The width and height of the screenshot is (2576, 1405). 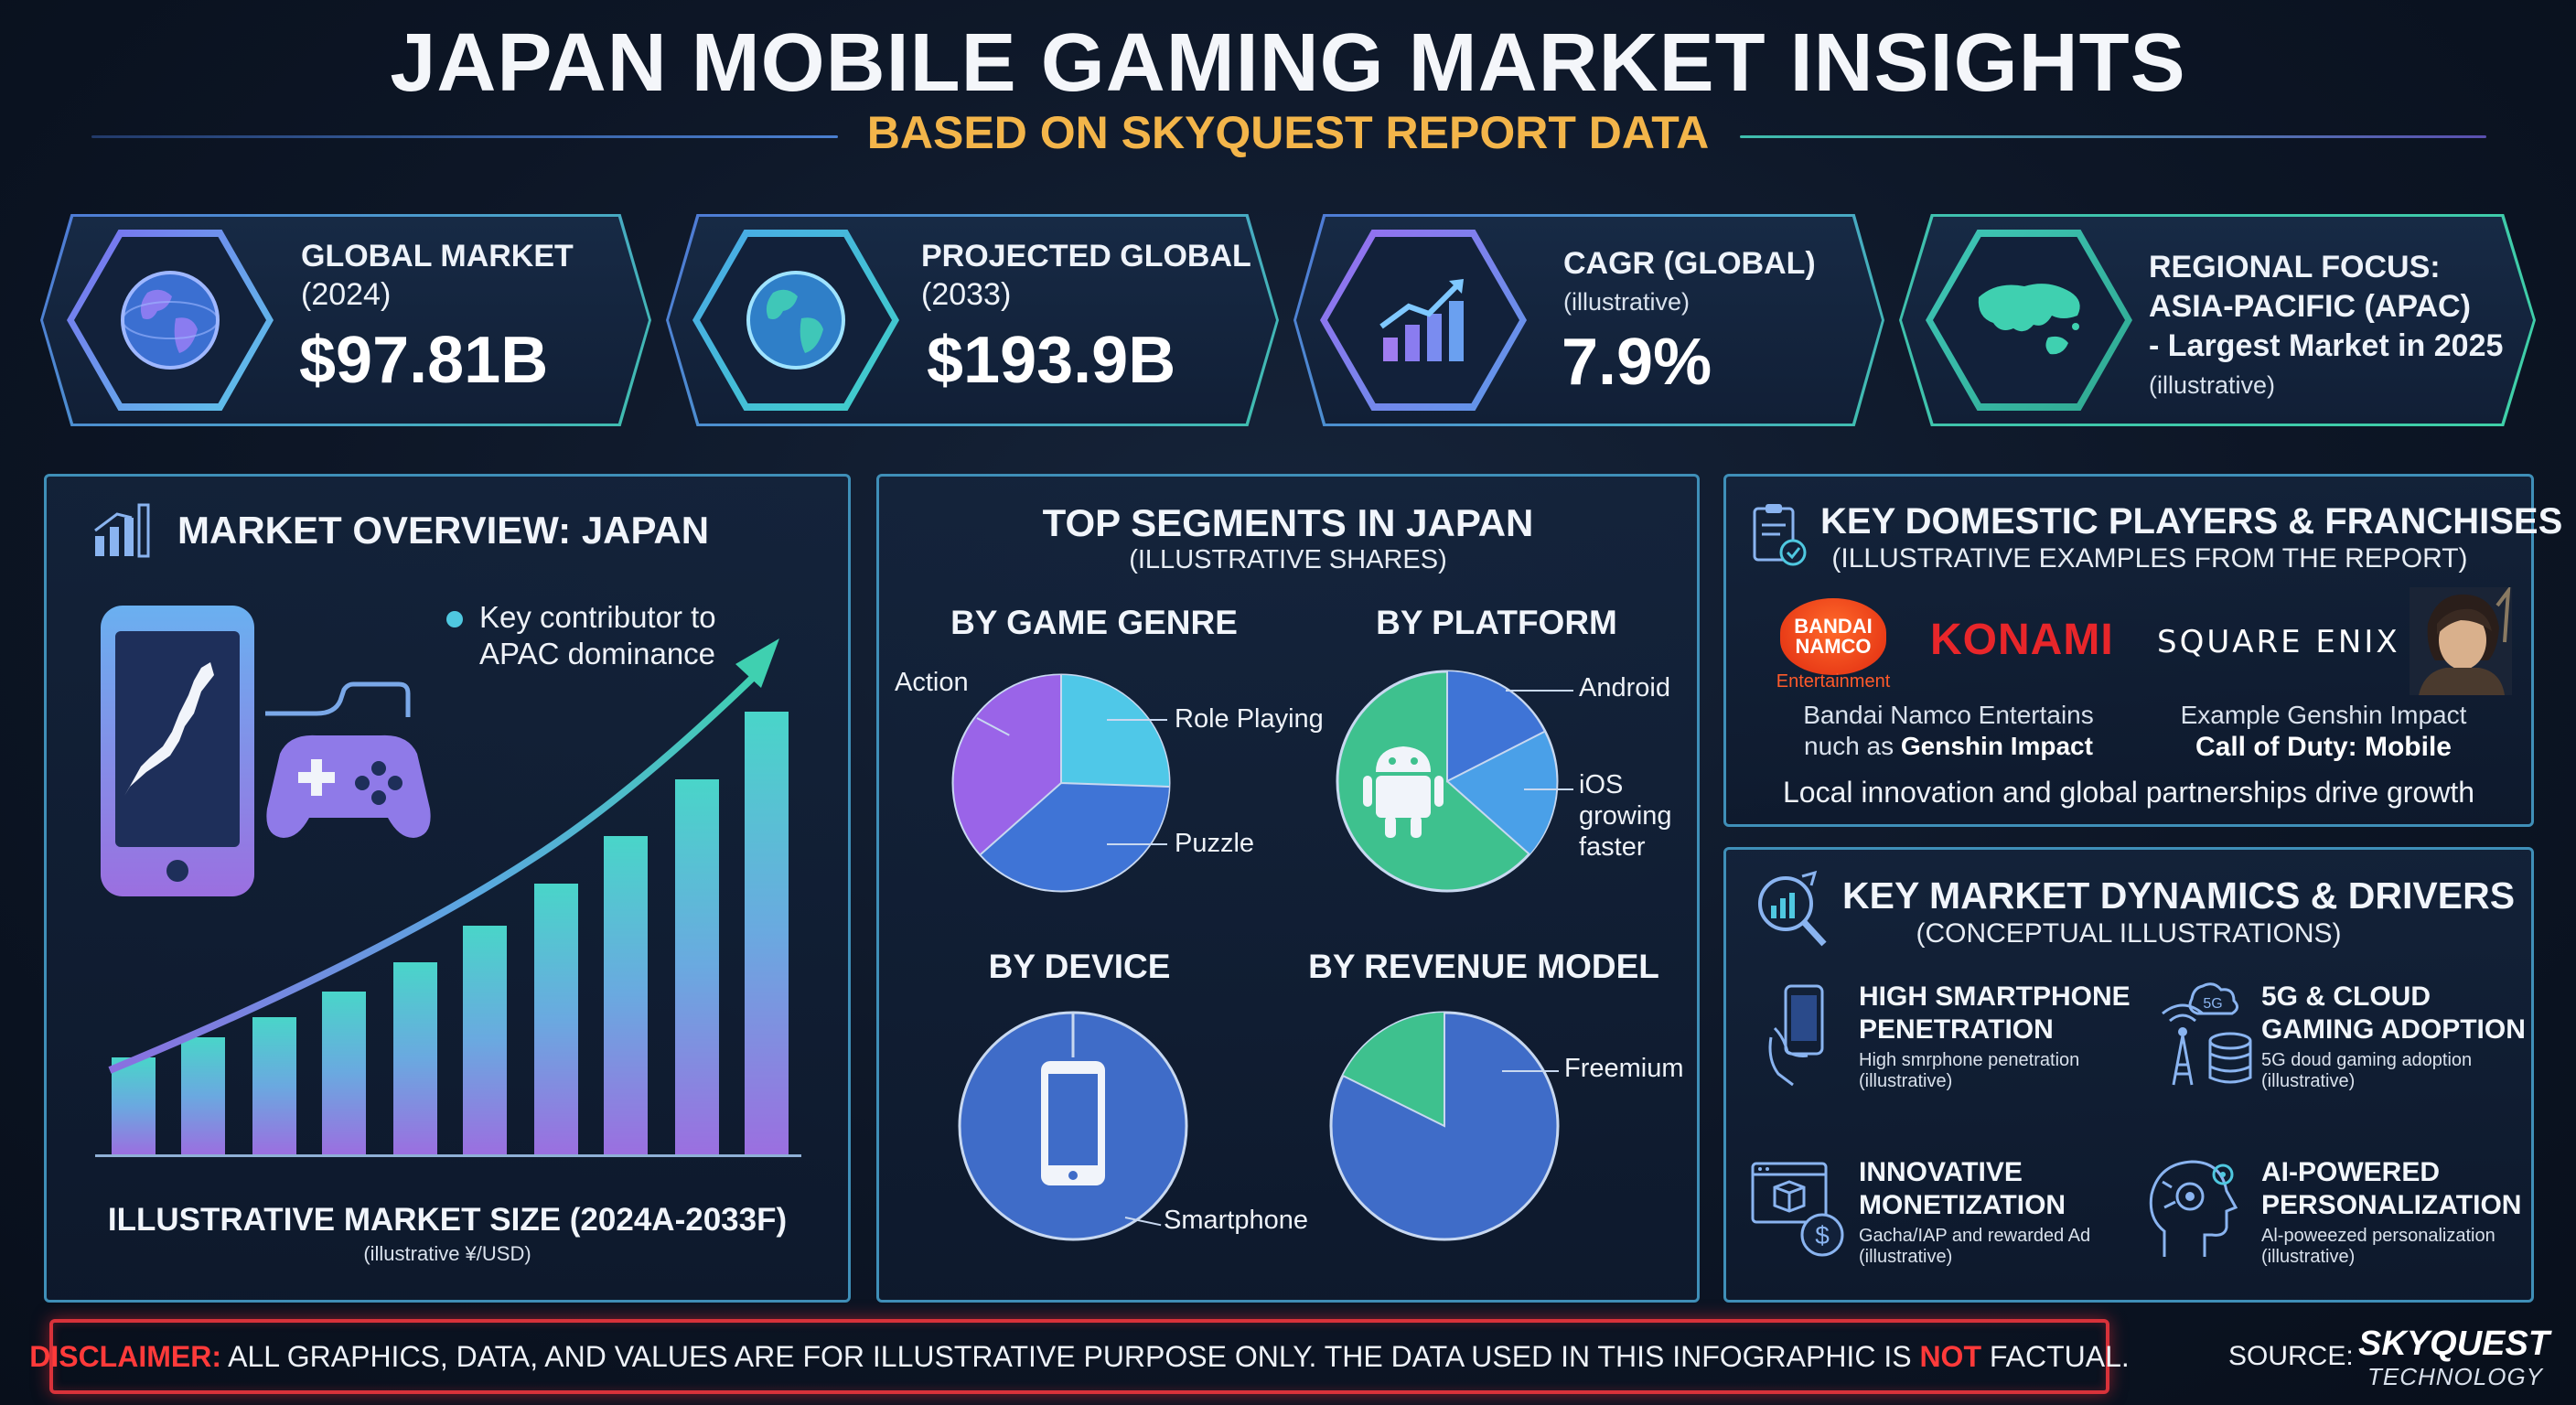 What do you see at coordinates (444, 530) in the screenshot?
I see `overview-title: MARKET OVERVIEW: JAPAN` at bounding box center [444, 530].